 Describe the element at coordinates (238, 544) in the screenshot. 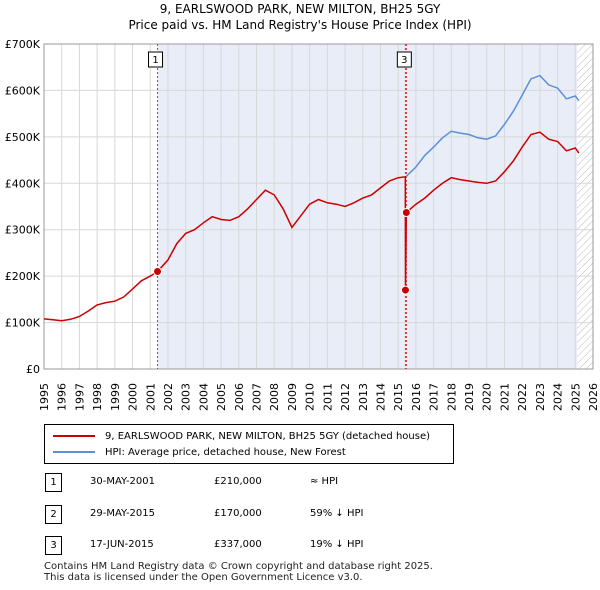

I see `sale-price: £337,000` at that location.